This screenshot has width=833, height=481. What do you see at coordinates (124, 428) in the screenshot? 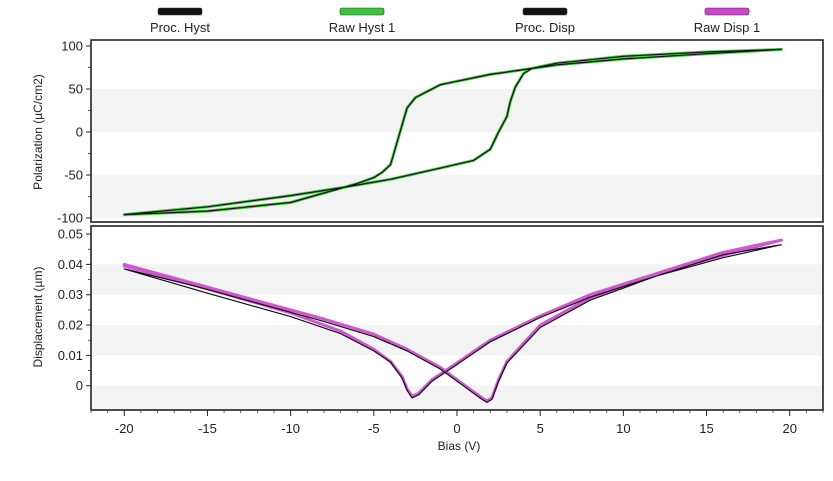
I see `x-tick-label: -20` at bounding box center [124, 428].